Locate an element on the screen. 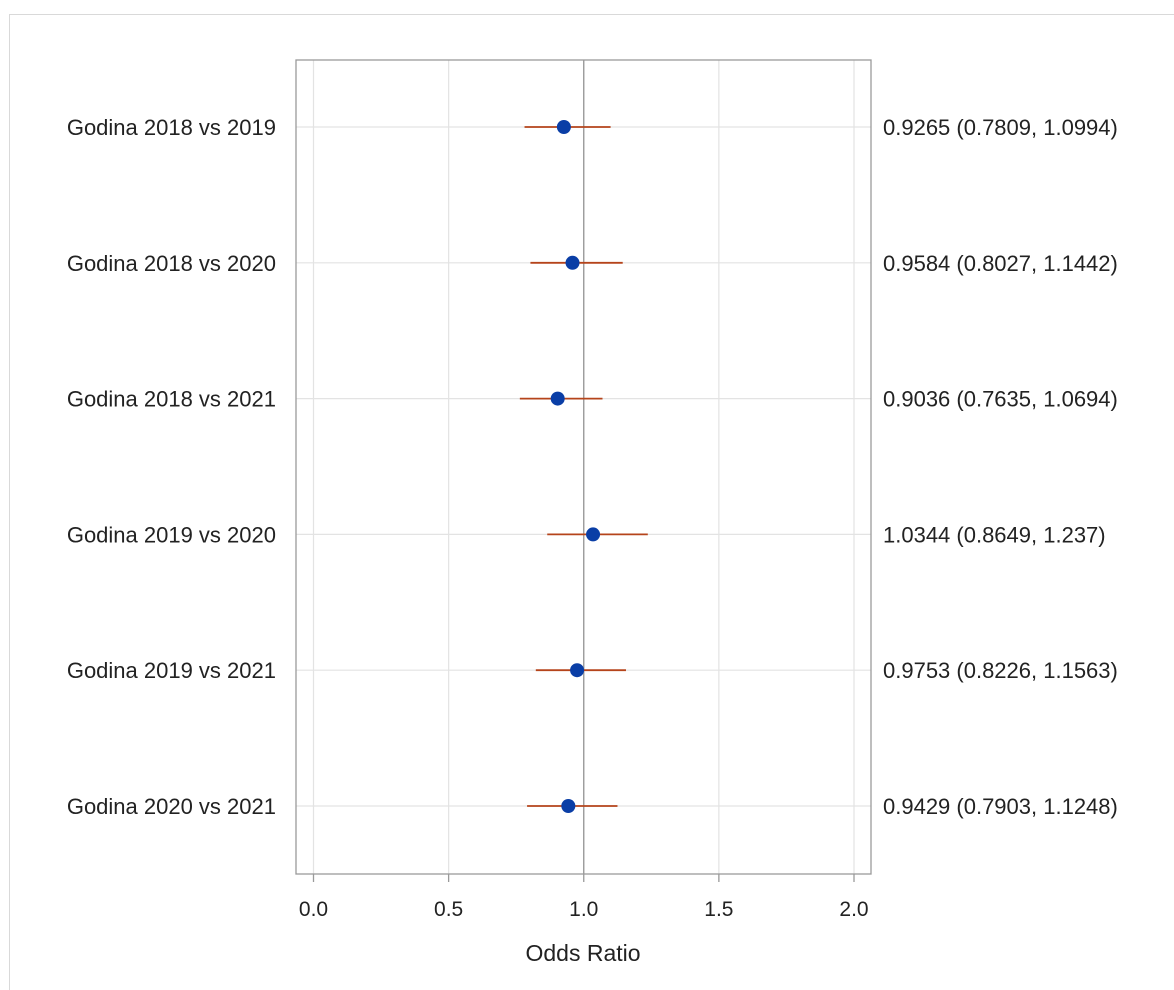  x-axis: 0.0 0.5 1.0 1.5 2.0 is located at coordinates (584, 897).